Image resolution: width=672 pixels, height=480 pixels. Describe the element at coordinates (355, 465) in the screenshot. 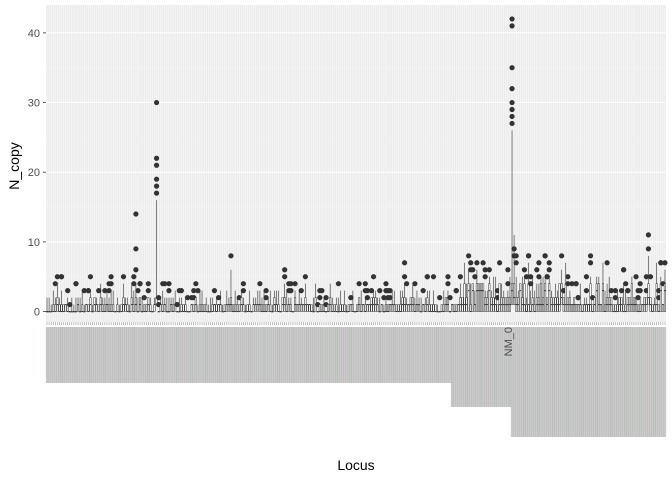

I see `x-axis-title: Locus` at that location.